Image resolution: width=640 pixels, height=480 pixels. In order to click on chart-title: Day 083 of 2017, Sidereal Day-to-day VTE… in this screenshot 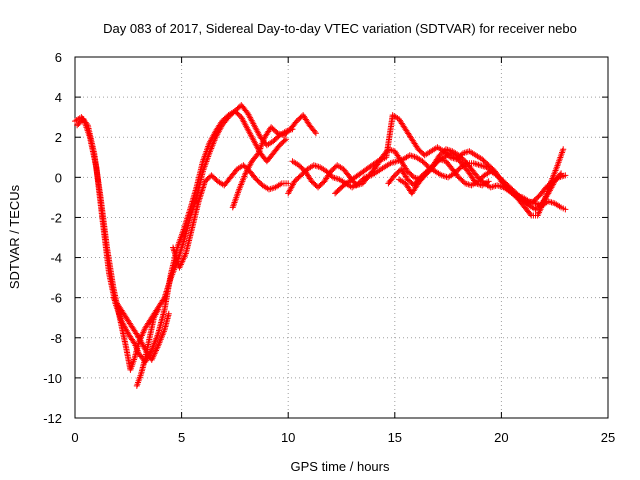, I will do `click(340, 28)`.